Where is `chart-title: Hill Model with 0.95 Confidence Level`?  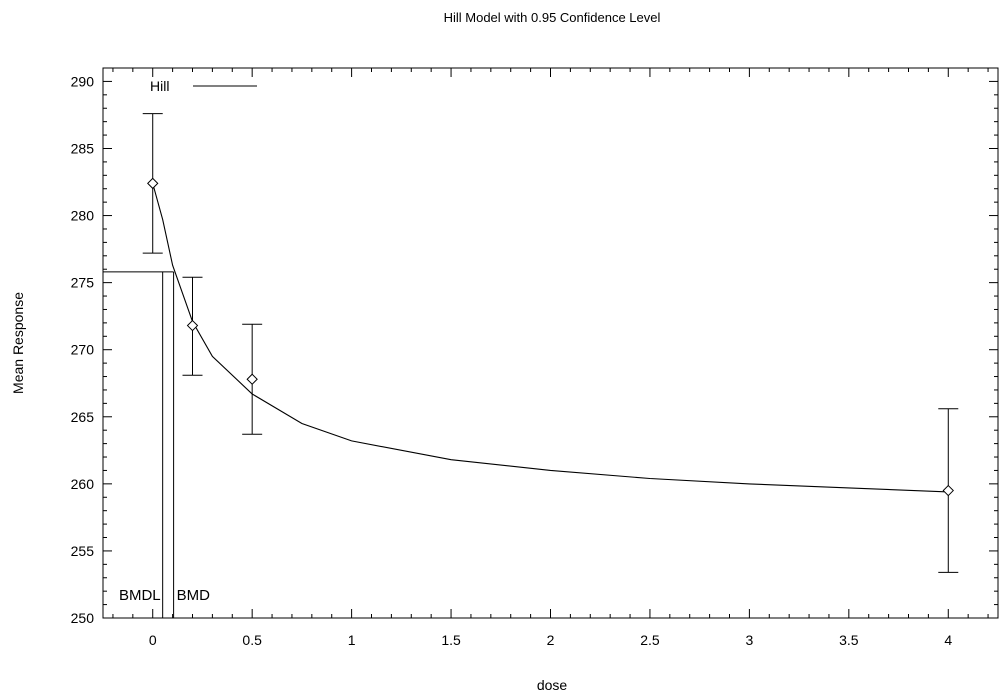 chart-title: Hill Model with 0.95 Confidence Level is located at coordinates (552, 17).